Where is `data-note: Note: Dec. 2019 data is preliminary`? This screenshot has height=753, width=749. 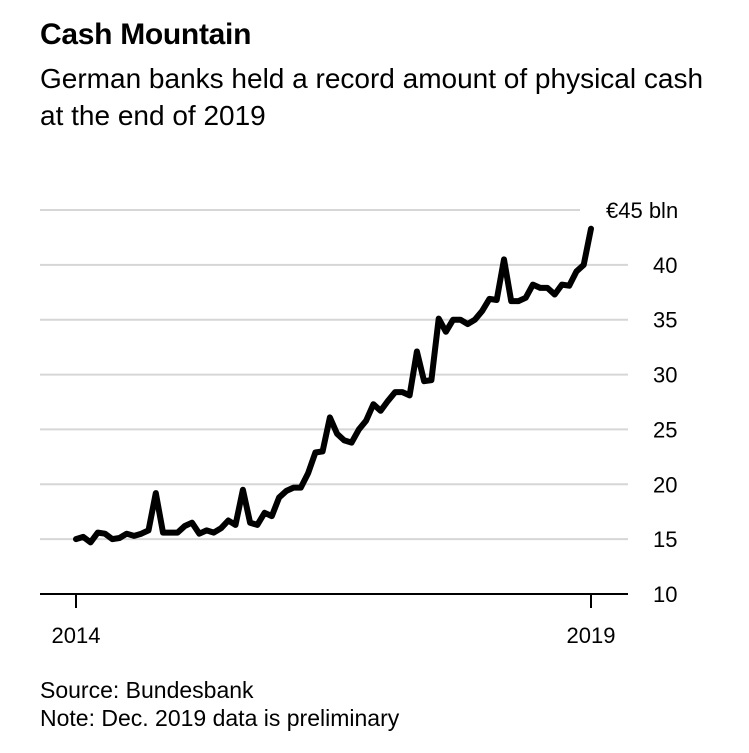 data-note: Note: Dec. 2019 data is preliminary is located at coordinates (220, 718).